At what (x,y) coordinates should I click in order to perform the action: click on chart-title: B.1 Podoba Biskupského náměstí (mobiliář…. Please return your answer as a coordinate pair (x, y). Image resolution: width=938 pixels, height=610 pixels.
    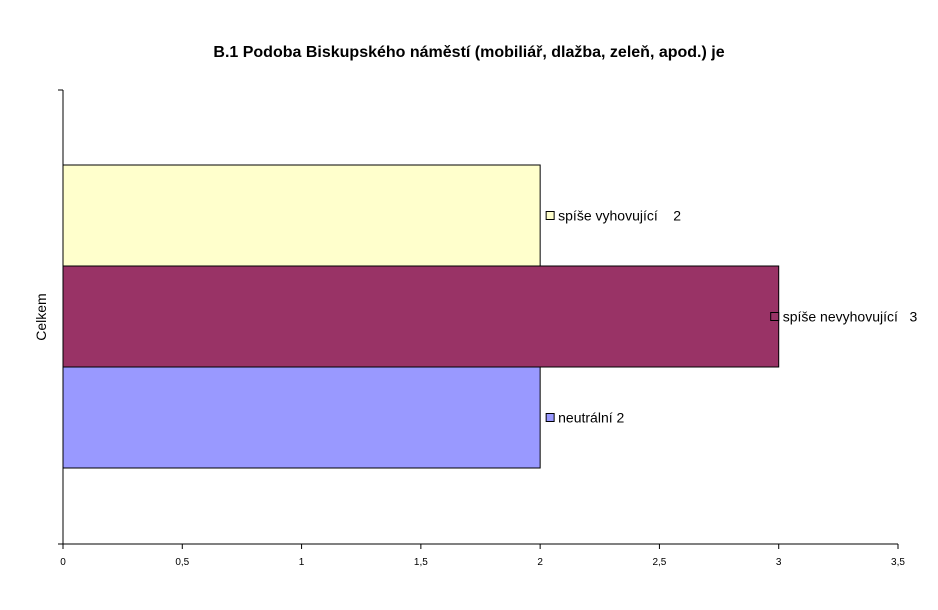
    Looking at the image, I should click on (469, 52).